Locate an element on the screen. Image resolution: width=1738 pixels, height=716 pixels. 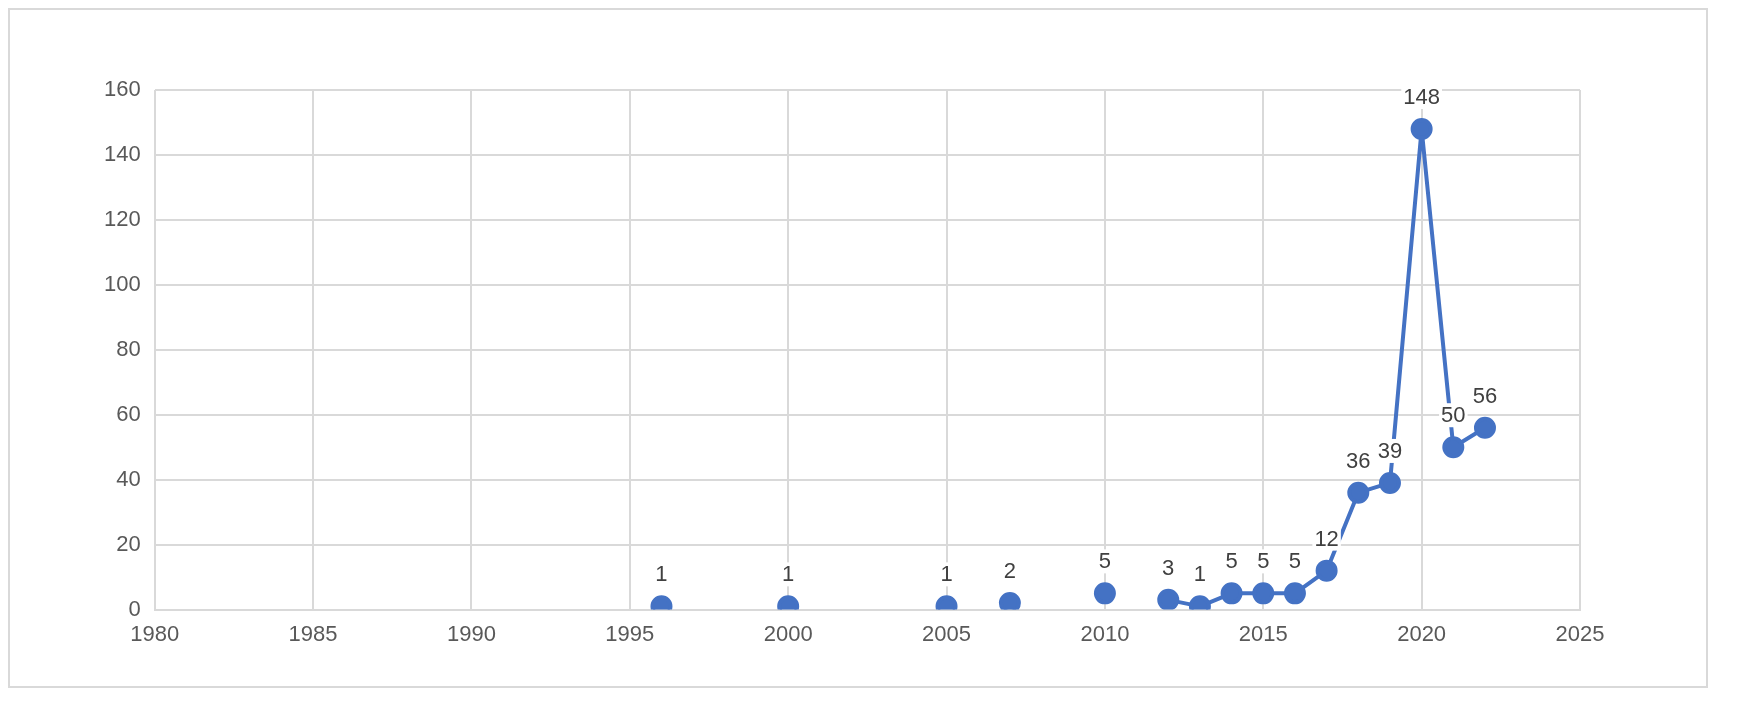
data-label: 50 is located at coordinates (1453, 415).